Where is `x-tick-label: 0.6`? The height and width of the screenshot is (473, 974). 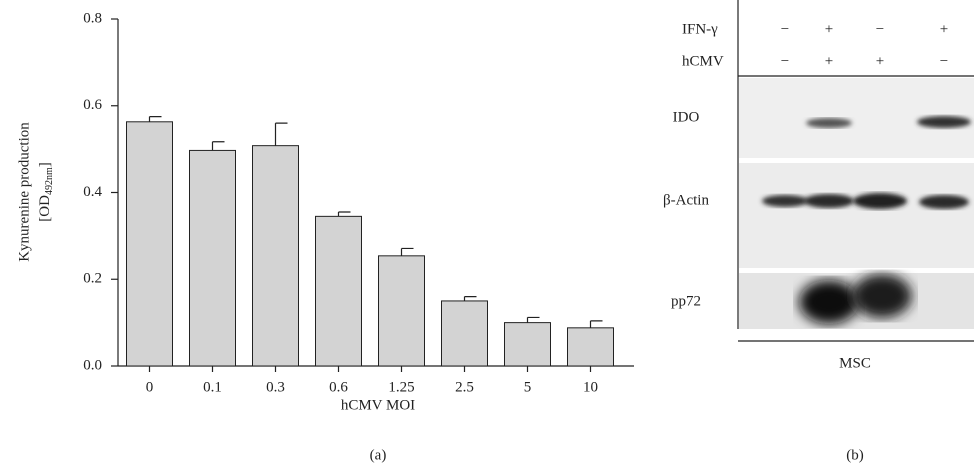 x-tick-label: 0.6 is located at coordinates (338, 387).